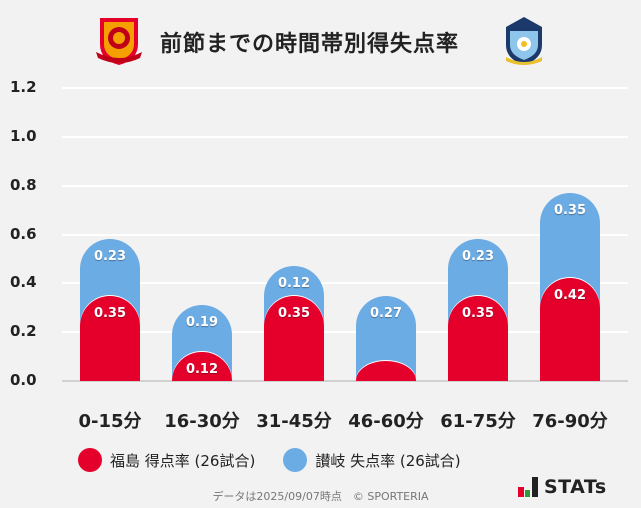  What do you see at coordinates (386, 421) in the screenshot?
I see `x-tick-label: 46-60分` at bounding box center [386, 421].